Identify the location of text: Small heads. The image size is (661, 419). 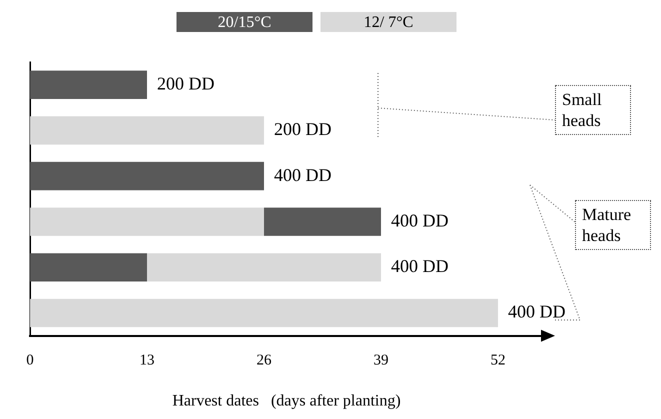
(593, 110).